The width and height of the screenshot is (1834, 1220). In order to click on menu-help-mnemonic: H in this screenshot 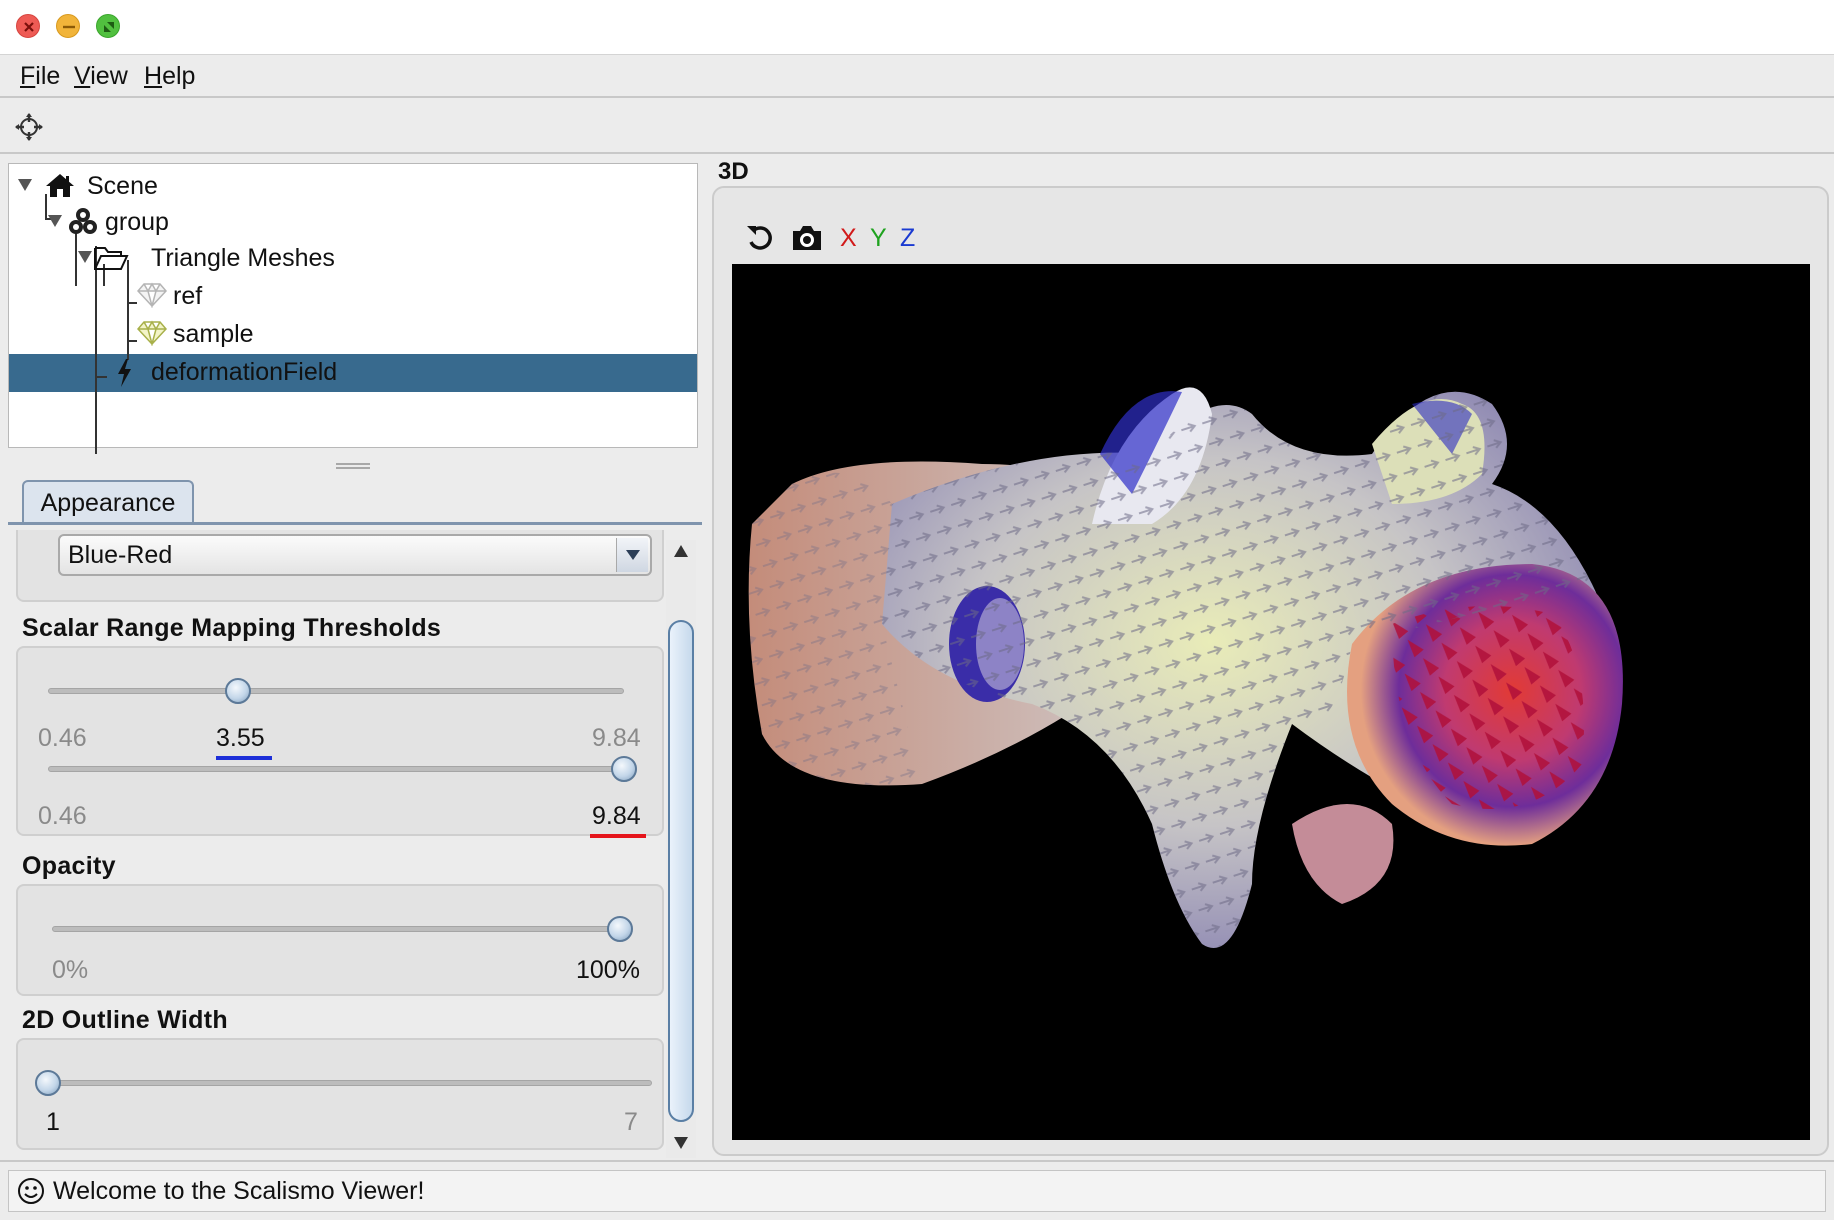, I will do `click(153, 76)`.